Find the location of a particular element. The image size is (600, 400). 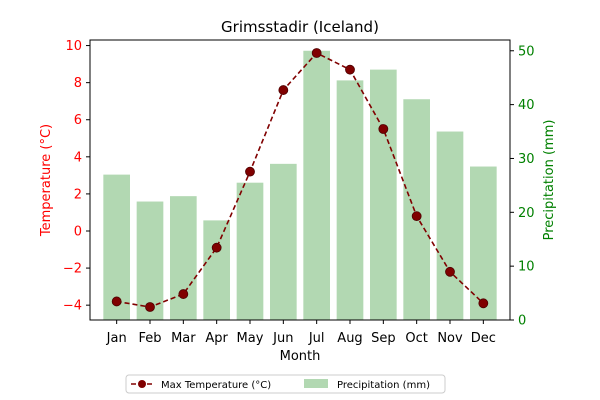

x-tick-label: Sep is located at coordinates (383, 338).